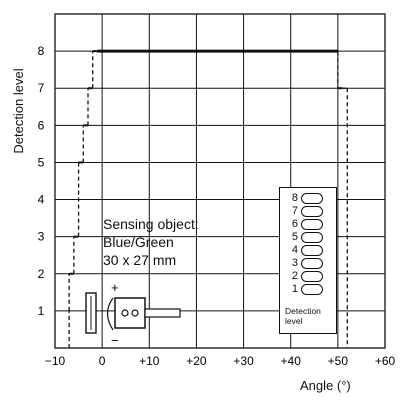  What do you see at coordinates (41, 88) in the screenshot?
I see `y-tick-label: 7` at bounding box center [41, 88].